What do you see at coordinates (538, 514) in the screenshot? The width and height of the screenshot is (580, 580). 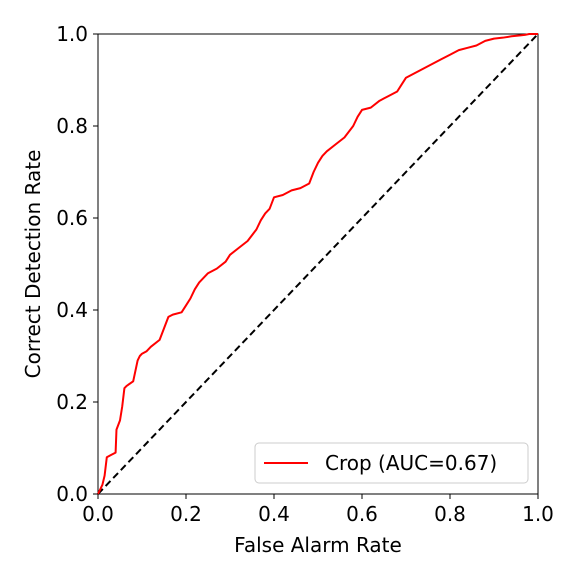 I see `x-tick-label: 1.0` at bounding box center [538, 514].